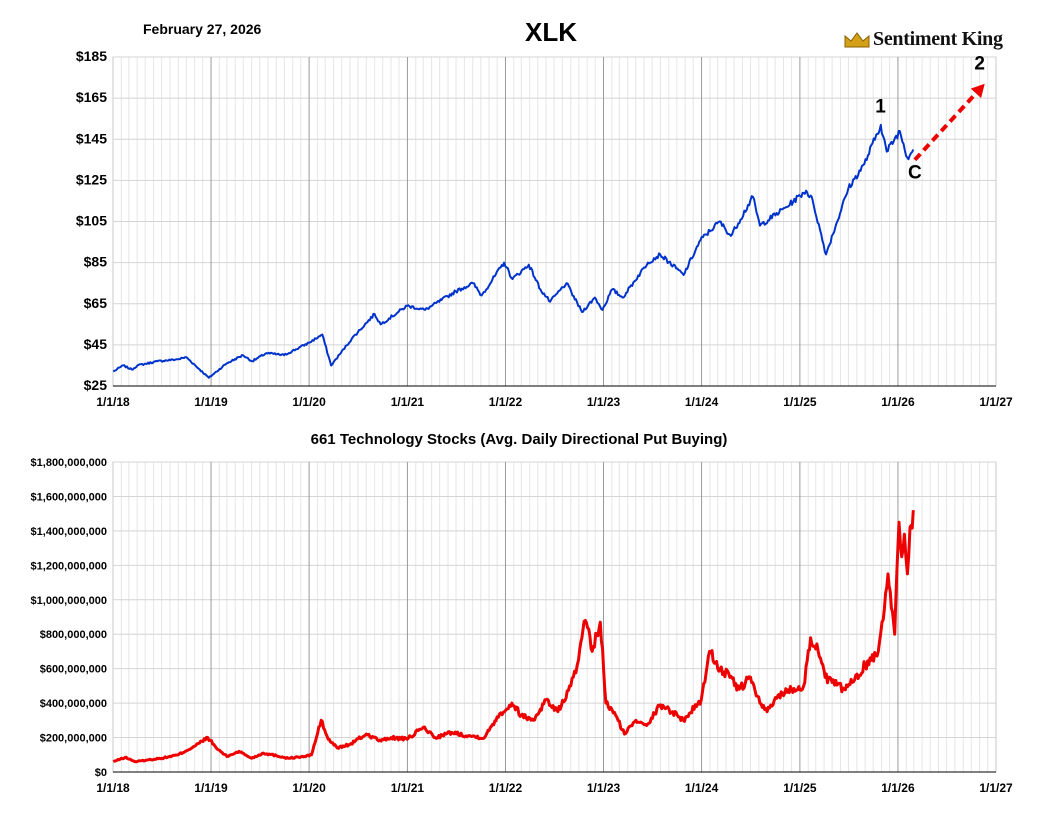  What do you see at coordinates (996, 788) in the screenshot?
I see `put-x-tick-label: 1/1/27` at bounding box center [996, 788].